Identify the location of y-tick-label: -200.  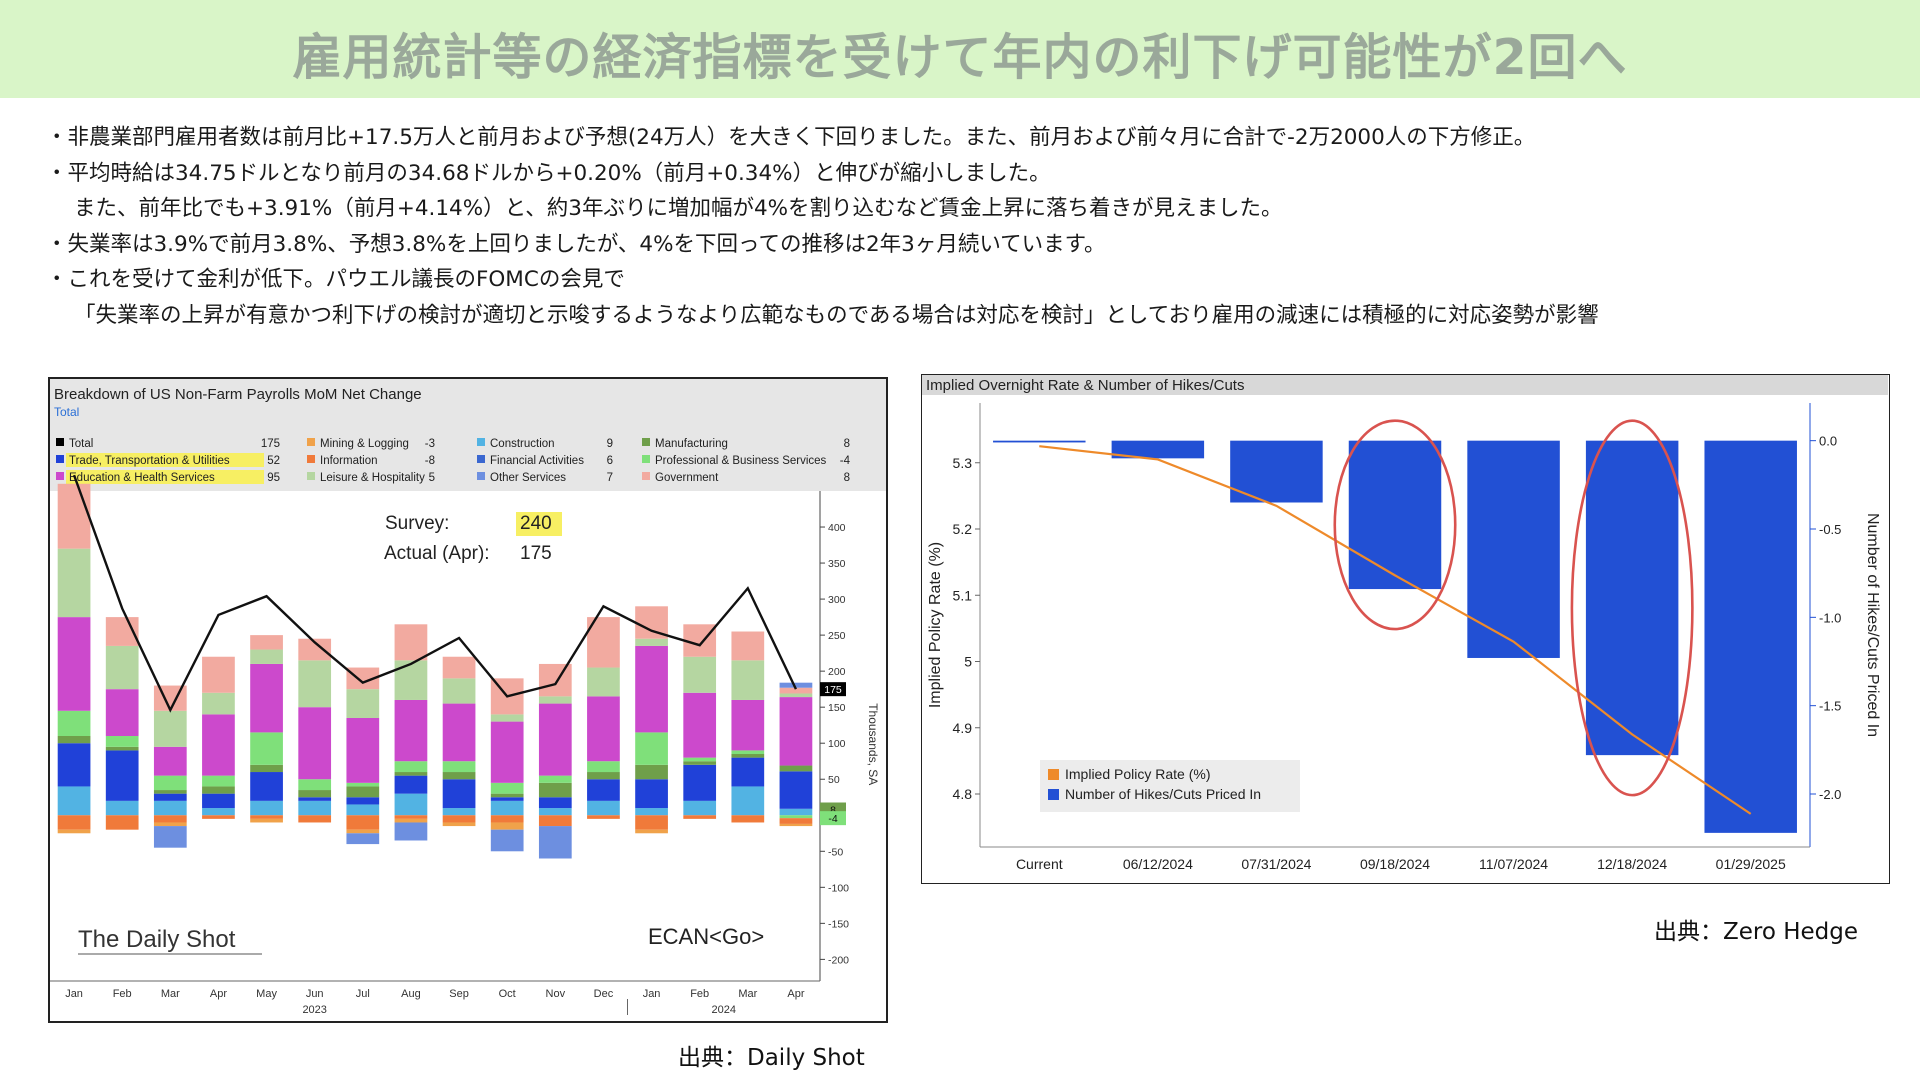
(838, 960).